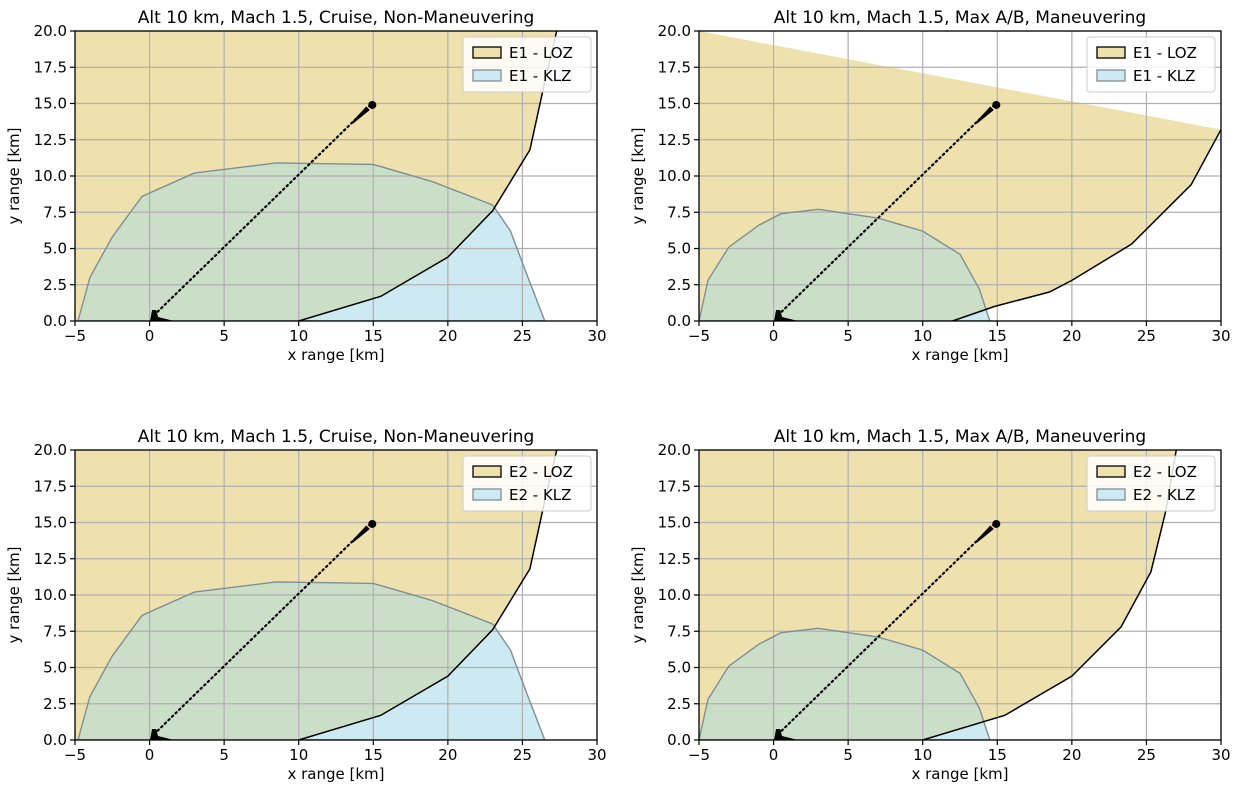 This screenshot has height=798, width=1236. Describe the element at coordinates (14, 594) in the screenshot. I see `y-axis-label: y range [km]` at that location.